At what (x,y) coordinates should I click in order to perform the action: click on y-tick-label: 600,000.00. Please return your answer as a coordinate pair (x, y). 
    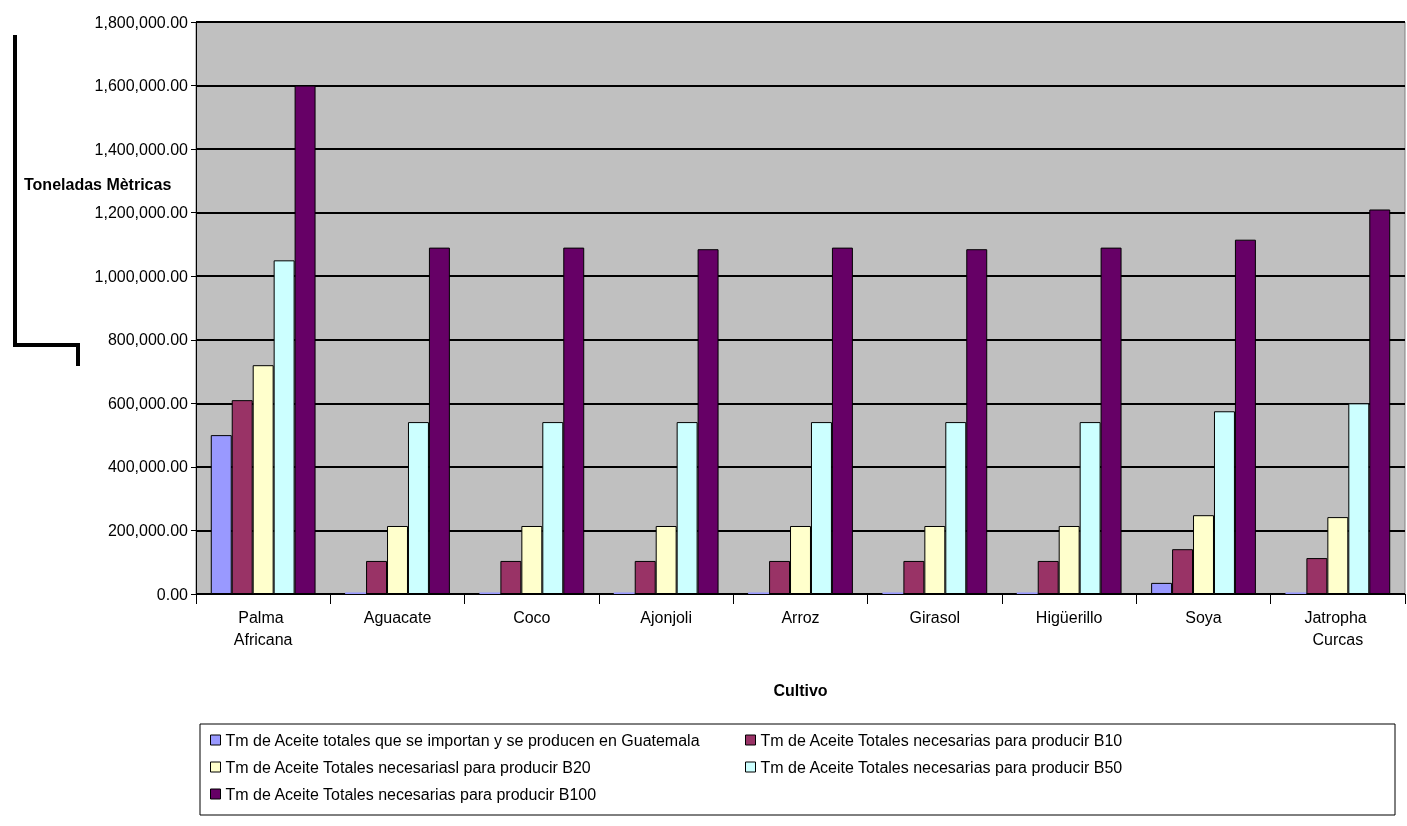
    Looking at the image, I should click on (148, 403).